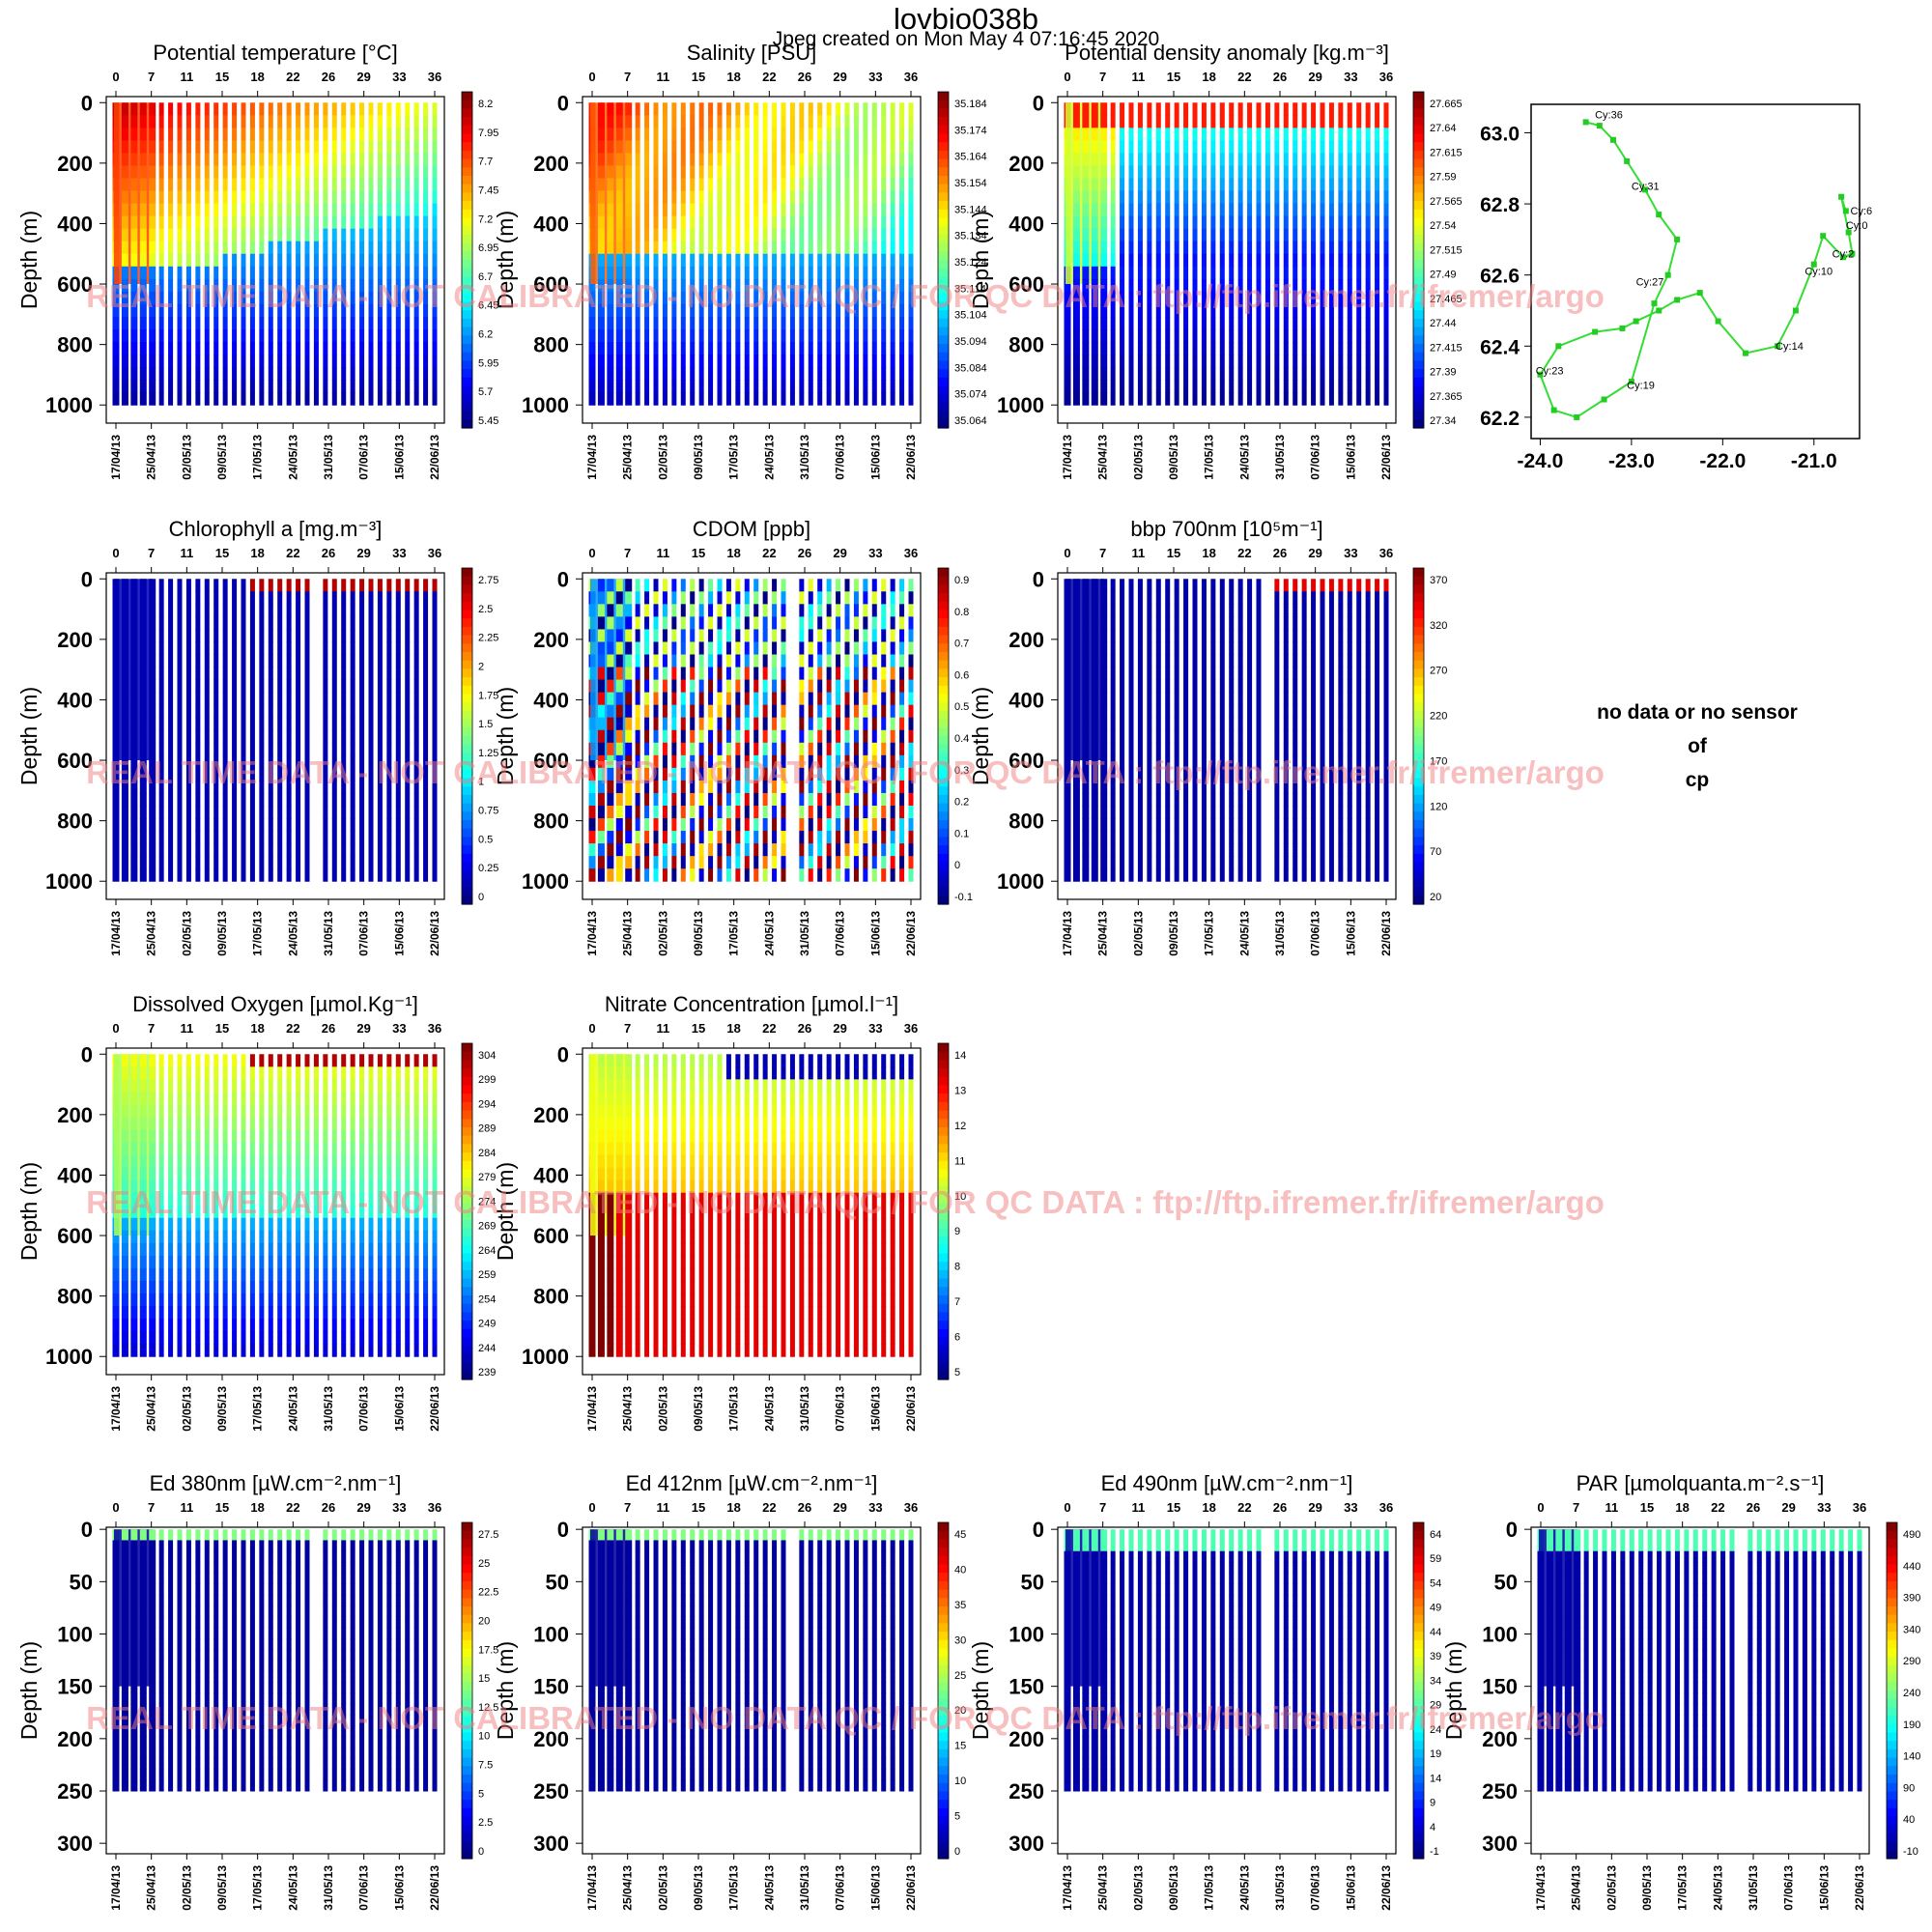 The image size is (1932, 1932). What do you see at coordinates (488, 638) in the screenshot?
I see `colorbar-label: 2.25` at bounding box center [488, 638].